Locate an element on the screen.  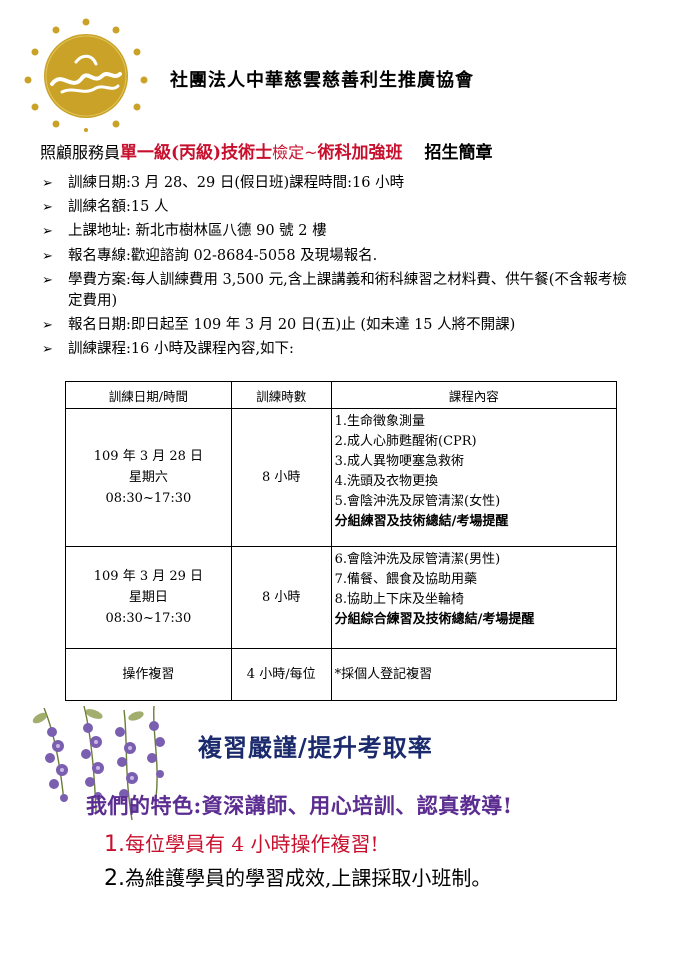
table-header-row: 訓練日期/時間 訓練時數 課程內容 is located at coordinates (341, 395).